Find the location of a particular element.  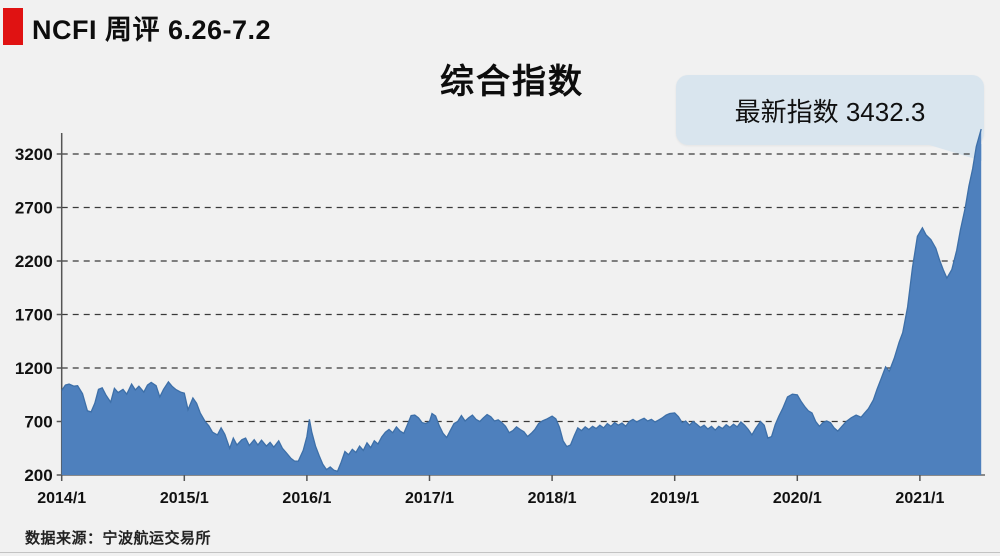

data-source-label: 数据来源：宁波航运交易所 is located at coordinates (118, 538).